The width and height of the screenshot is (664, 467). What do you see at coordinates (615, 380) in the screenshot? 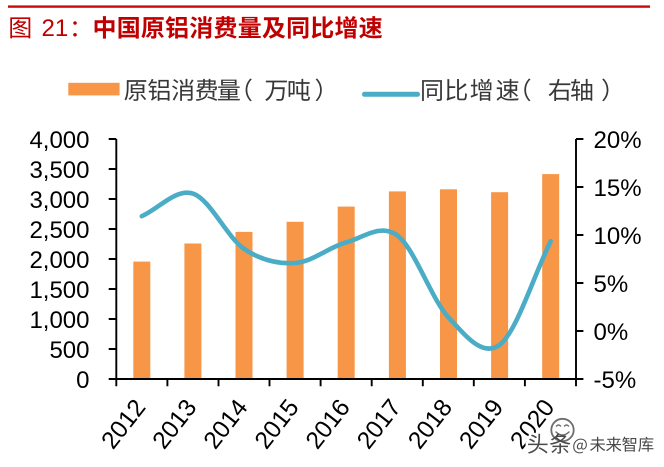
I see `svg-text: -5%` at bounding box center [615, 380].